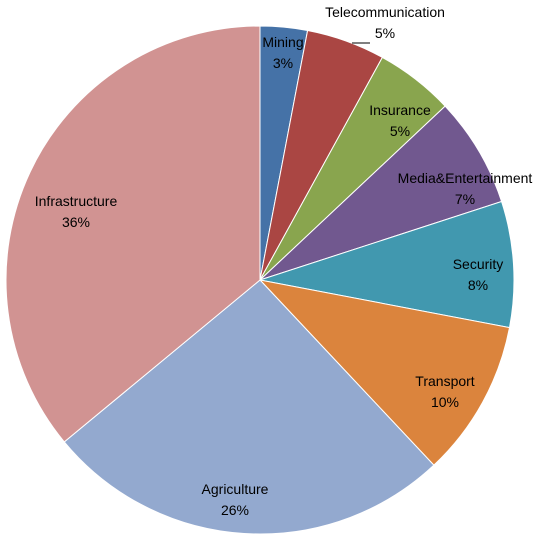  Describe the element at coordinates (385, 12) in the screenshot. I see `slice-label: Telecommunication` at that location.